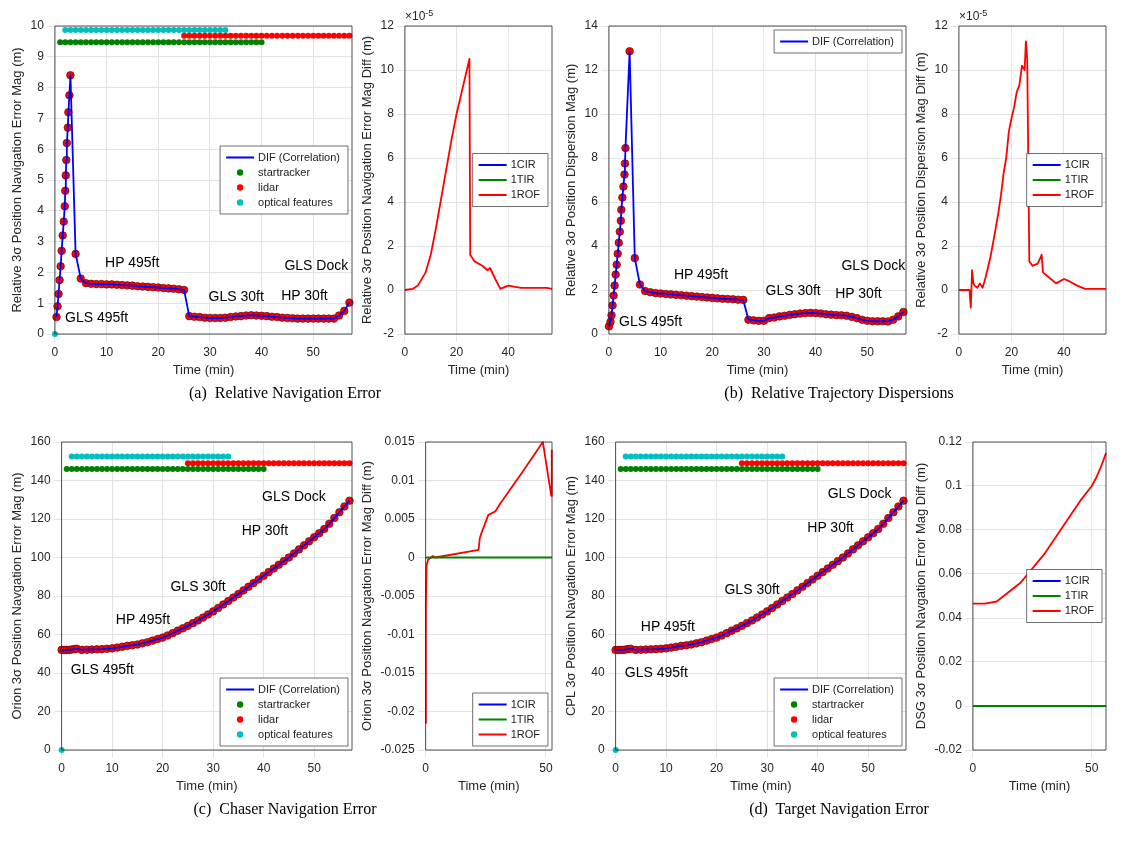 The height and width of the screenshot is (865, 1124). What do you see at coordinates (950, 661) in the screenshot?
I see `y-tick-label: 0.02` at bounding box center [950, 661].